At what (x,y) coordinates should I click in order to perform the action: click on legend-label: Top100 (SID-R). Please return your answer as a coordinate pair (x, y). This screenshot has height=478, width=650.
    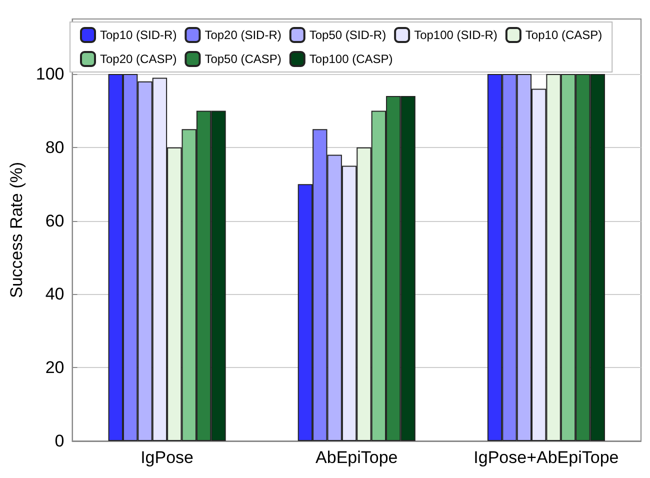
    Looking at the image, I should click on (456, 35).